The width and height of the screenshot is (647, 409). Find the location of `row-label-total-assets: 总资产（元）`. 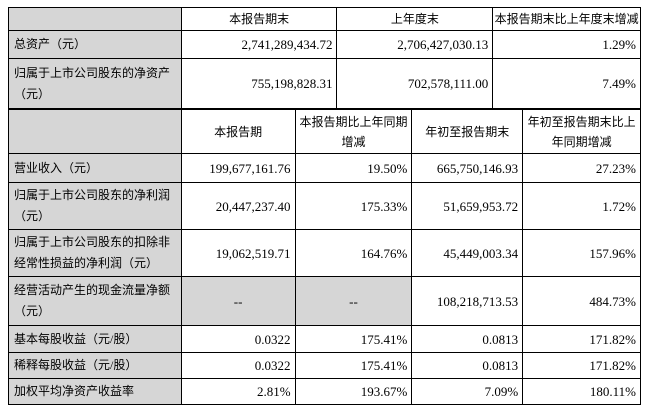

row-label-total-assets: 总资产（元） is located at coordinates (95, 44).